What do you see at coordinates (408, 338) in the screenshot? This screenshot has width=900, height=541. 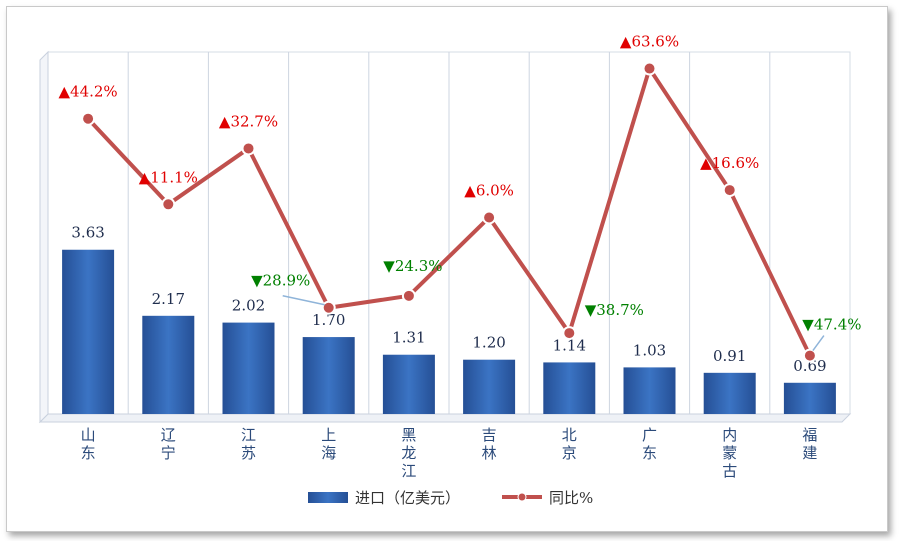 I see `bar-value-label: 1.31` at bounding box center [408, 338].